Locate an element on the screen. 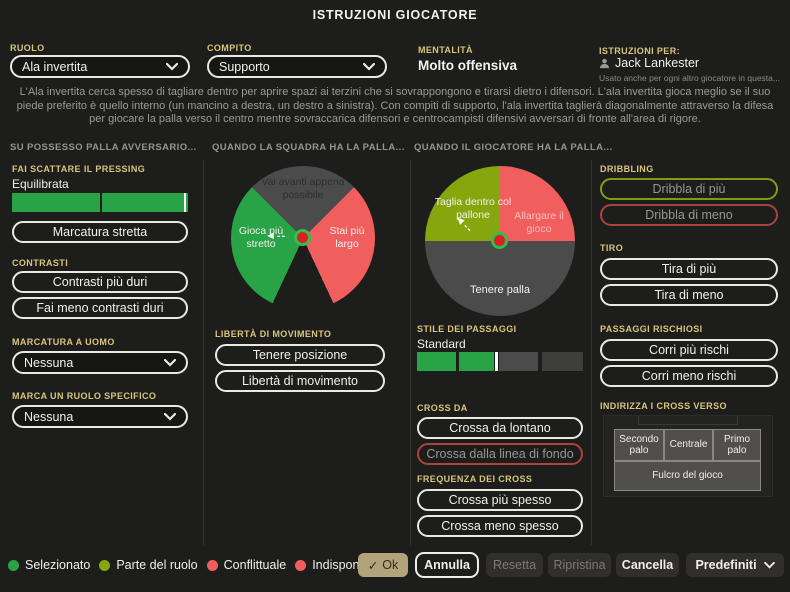 This screenshot has height=592, width=790. compito-label: COMPITO is located at coordinates (229, 48).